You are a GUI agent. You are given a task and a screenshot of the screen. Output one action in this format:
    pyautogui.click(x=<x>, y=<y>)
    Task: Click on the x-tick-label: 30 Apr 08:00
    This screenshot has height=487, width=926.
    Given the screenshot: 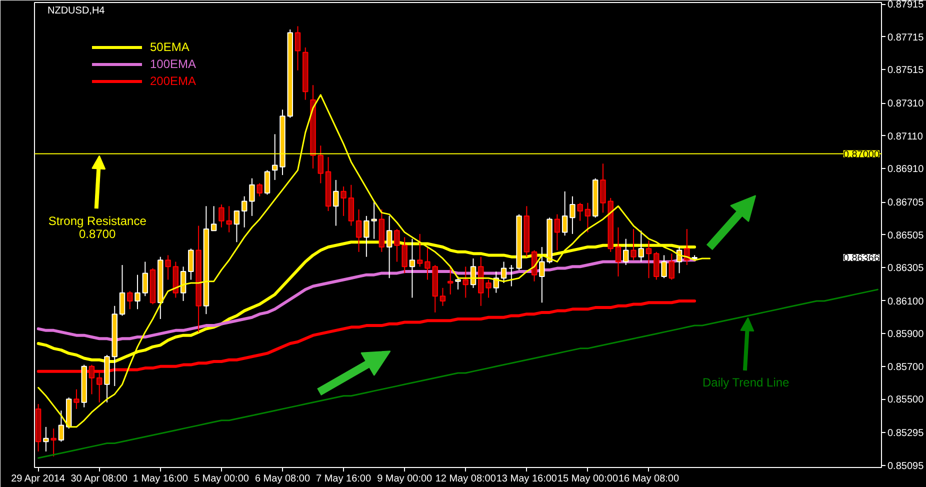 What is the action you would take?
    pyautogui.click(x=99, y=479)
    